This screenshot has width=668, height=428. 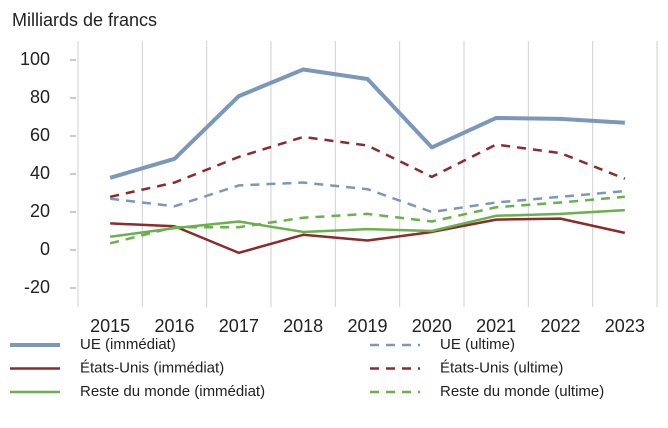 I want to click on y-tick-label: 0, so click(x=45, y=249).